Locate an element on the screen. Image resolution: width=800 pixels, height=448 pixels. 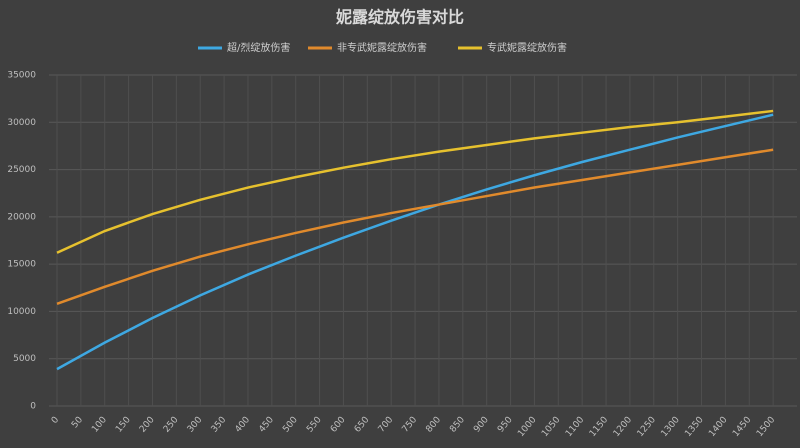
x-tick-label: 500 is located at coordinates (290, 425).